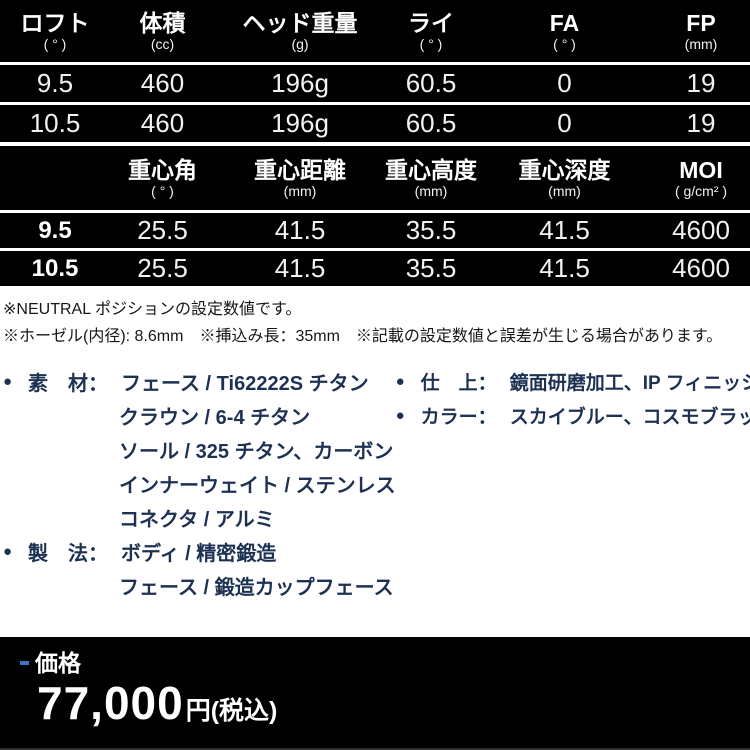  What do you see at coordinates (393, 703) in the screenshot?
I see `price-amount-row: 77,000 円(税込)` at bounding box center [393, 703].